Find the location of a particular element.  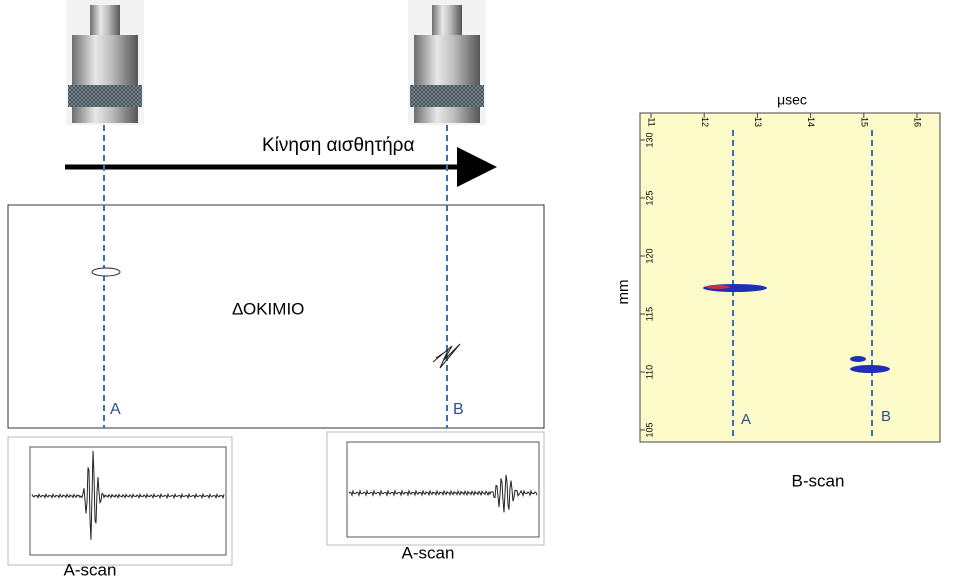

b-scan-y-tick-label: 120 is located at coordinates (649, 255).